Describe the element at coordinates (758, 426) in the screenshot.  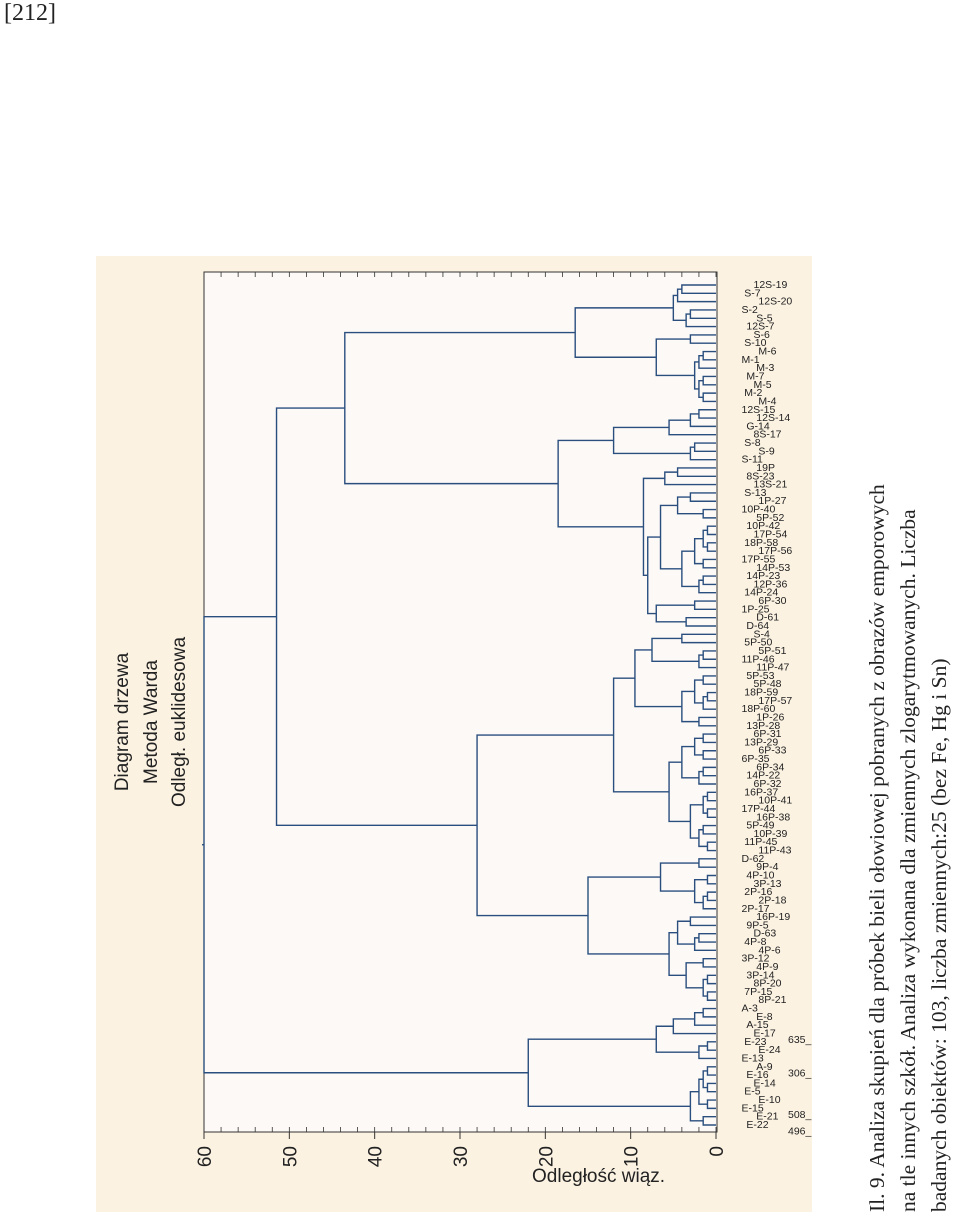
I see `leaf-label: G-14` at that location.